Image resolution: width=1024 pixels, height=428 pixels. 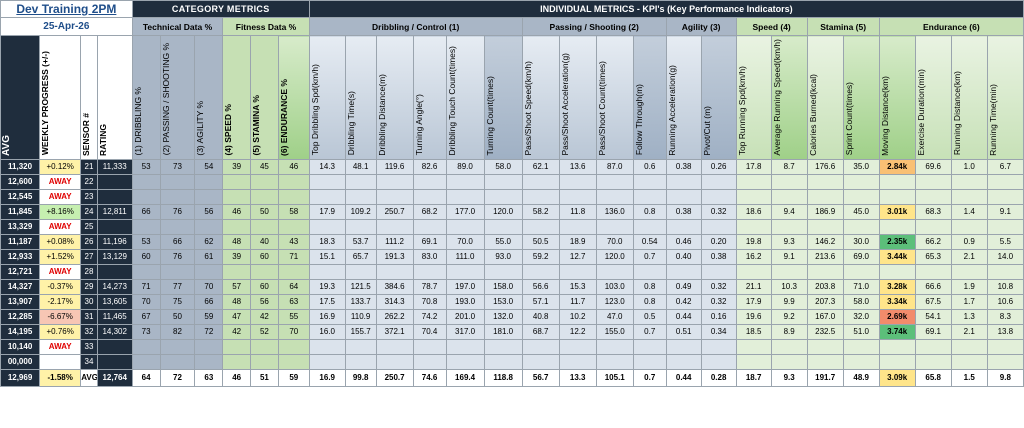 I want to click on table-row: 13,329 AWAY 25, so click(x=512, y=226).